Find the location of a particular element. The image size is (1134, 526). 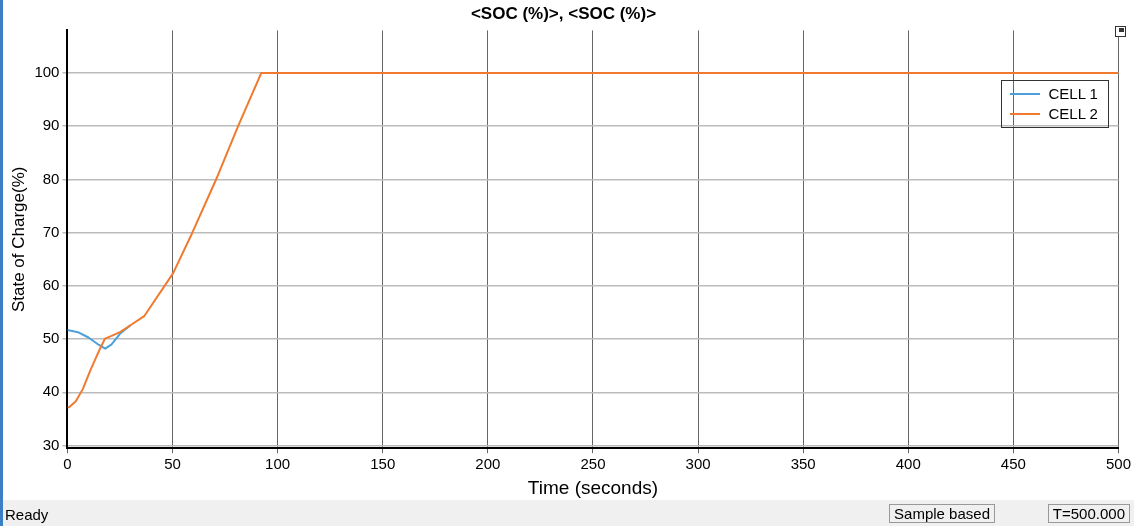

y-tick-label: 50 is located at coordinates (51, 338).